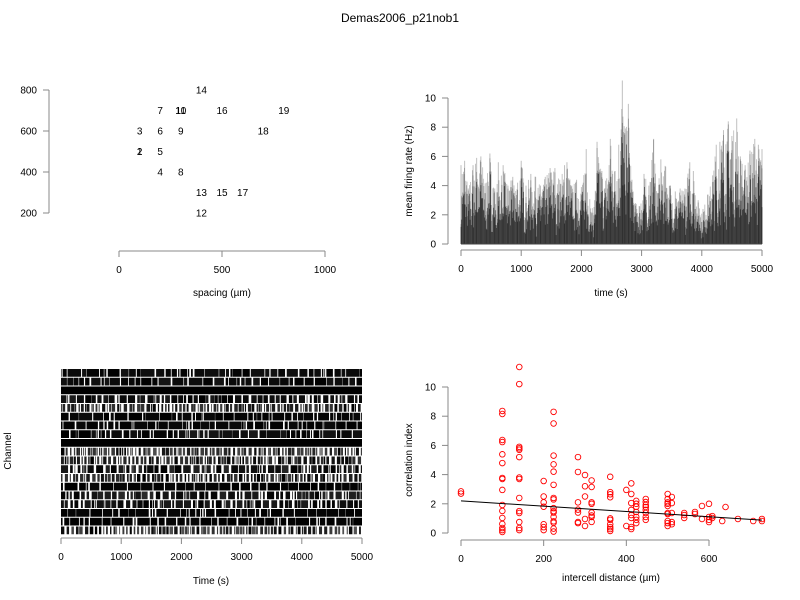  Describe the element at coordinates (140, 152) in the screenshot. I see `electrode-label: 1` at that location.